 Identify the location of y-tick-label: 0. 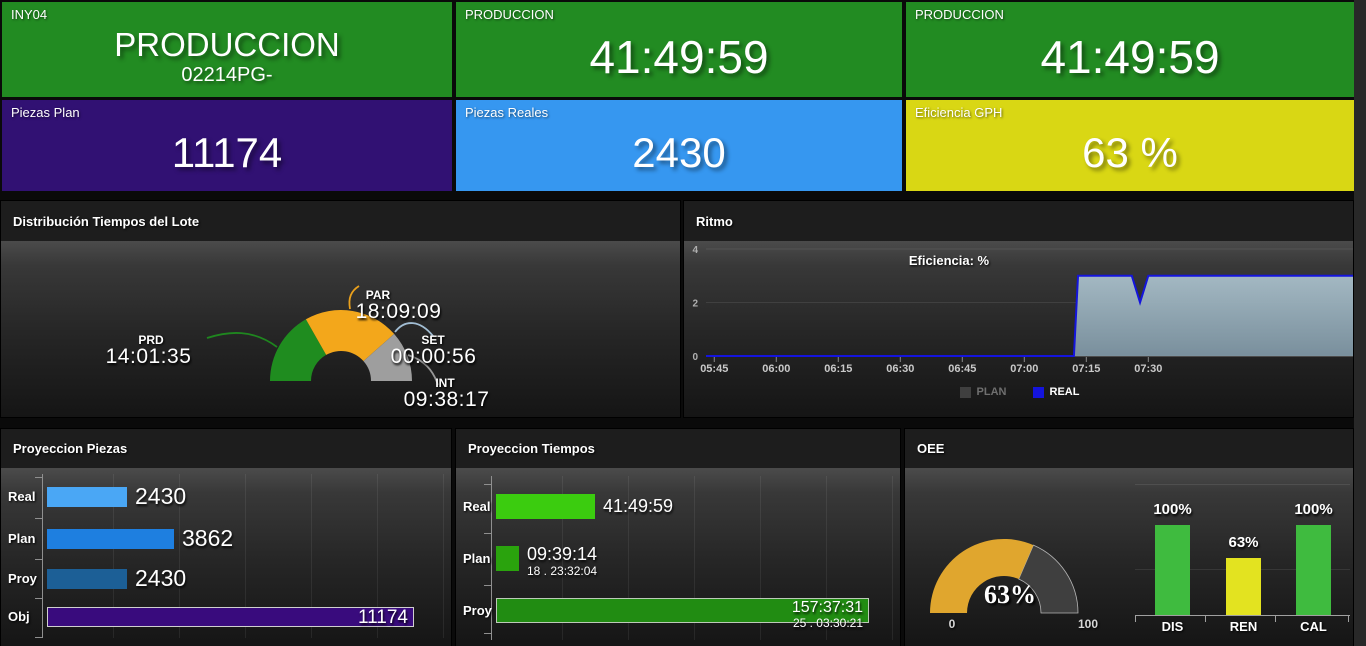
(695, 357).